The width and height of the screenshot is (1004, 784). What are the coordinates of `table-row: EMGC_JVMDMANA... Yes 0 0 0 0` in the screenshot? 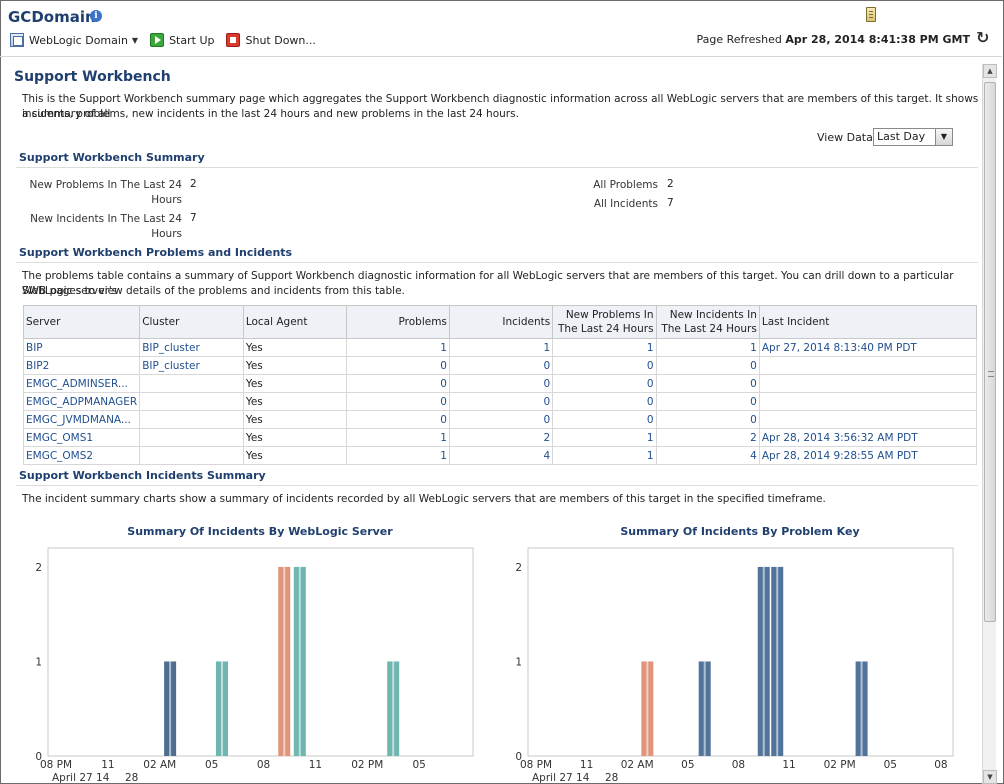 It's located at (500, 419).